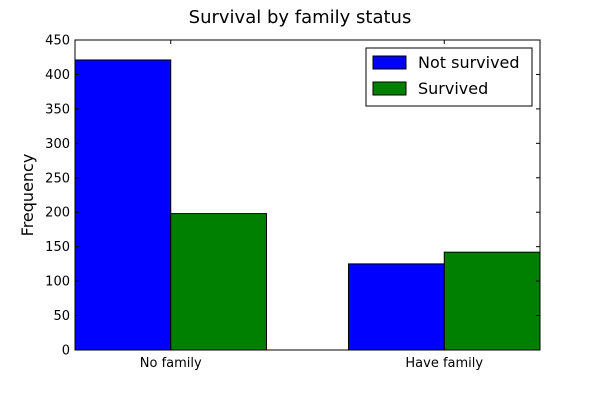 The width and height of the screenshot is (600, 400). Describe the element at coordinates (469, 62) in the screenshot. I see `legend-label-not-survived: Not survived` at that location.